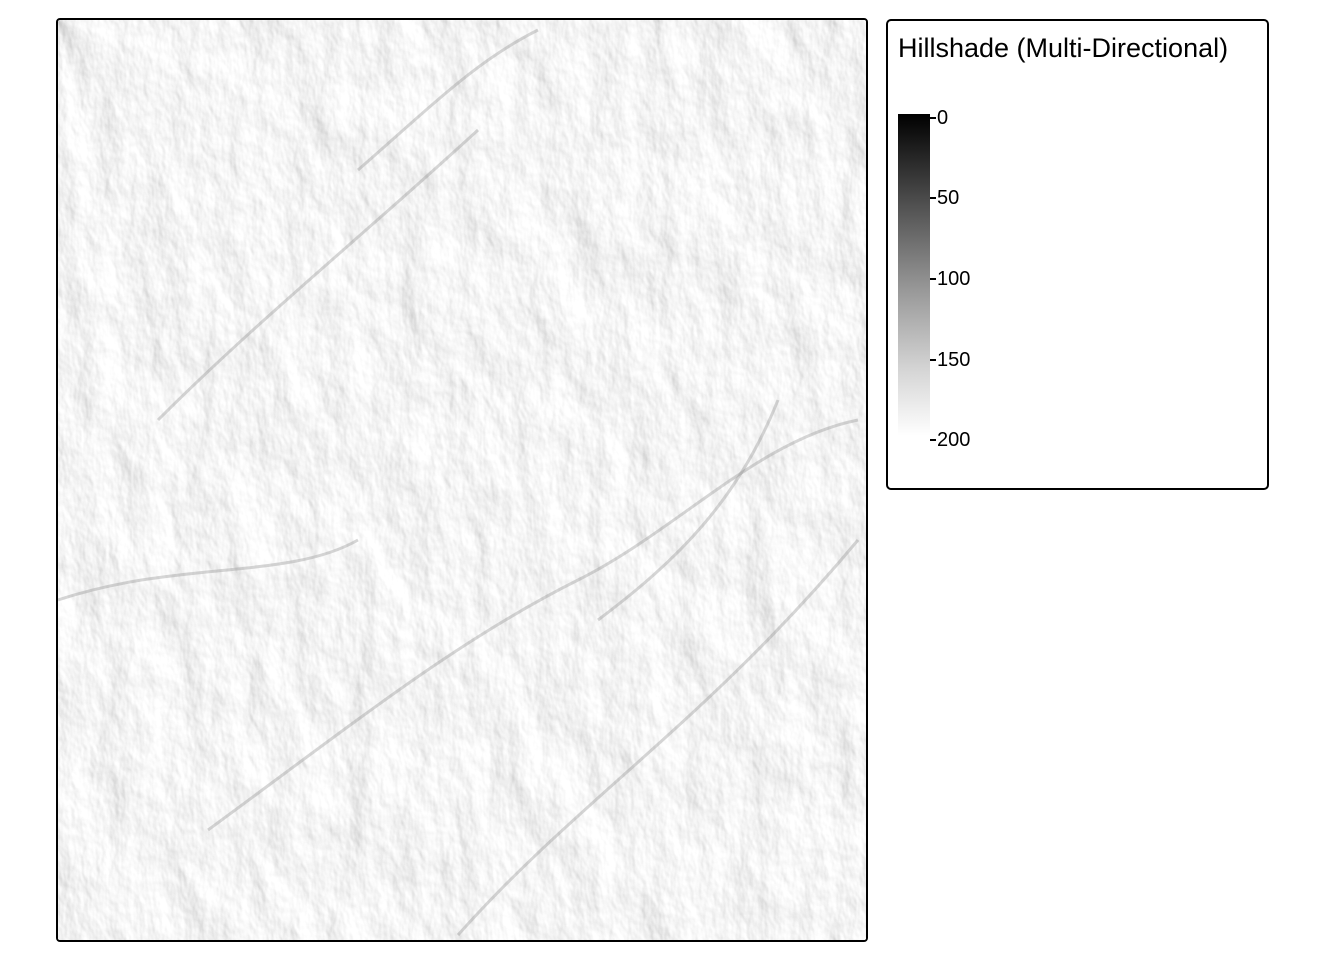 The width and height of the screenshot is (1344, 960). Describe the element at coordinates (954, 360) in the screenshot. I see `legend-tick-label: 150` at that location.